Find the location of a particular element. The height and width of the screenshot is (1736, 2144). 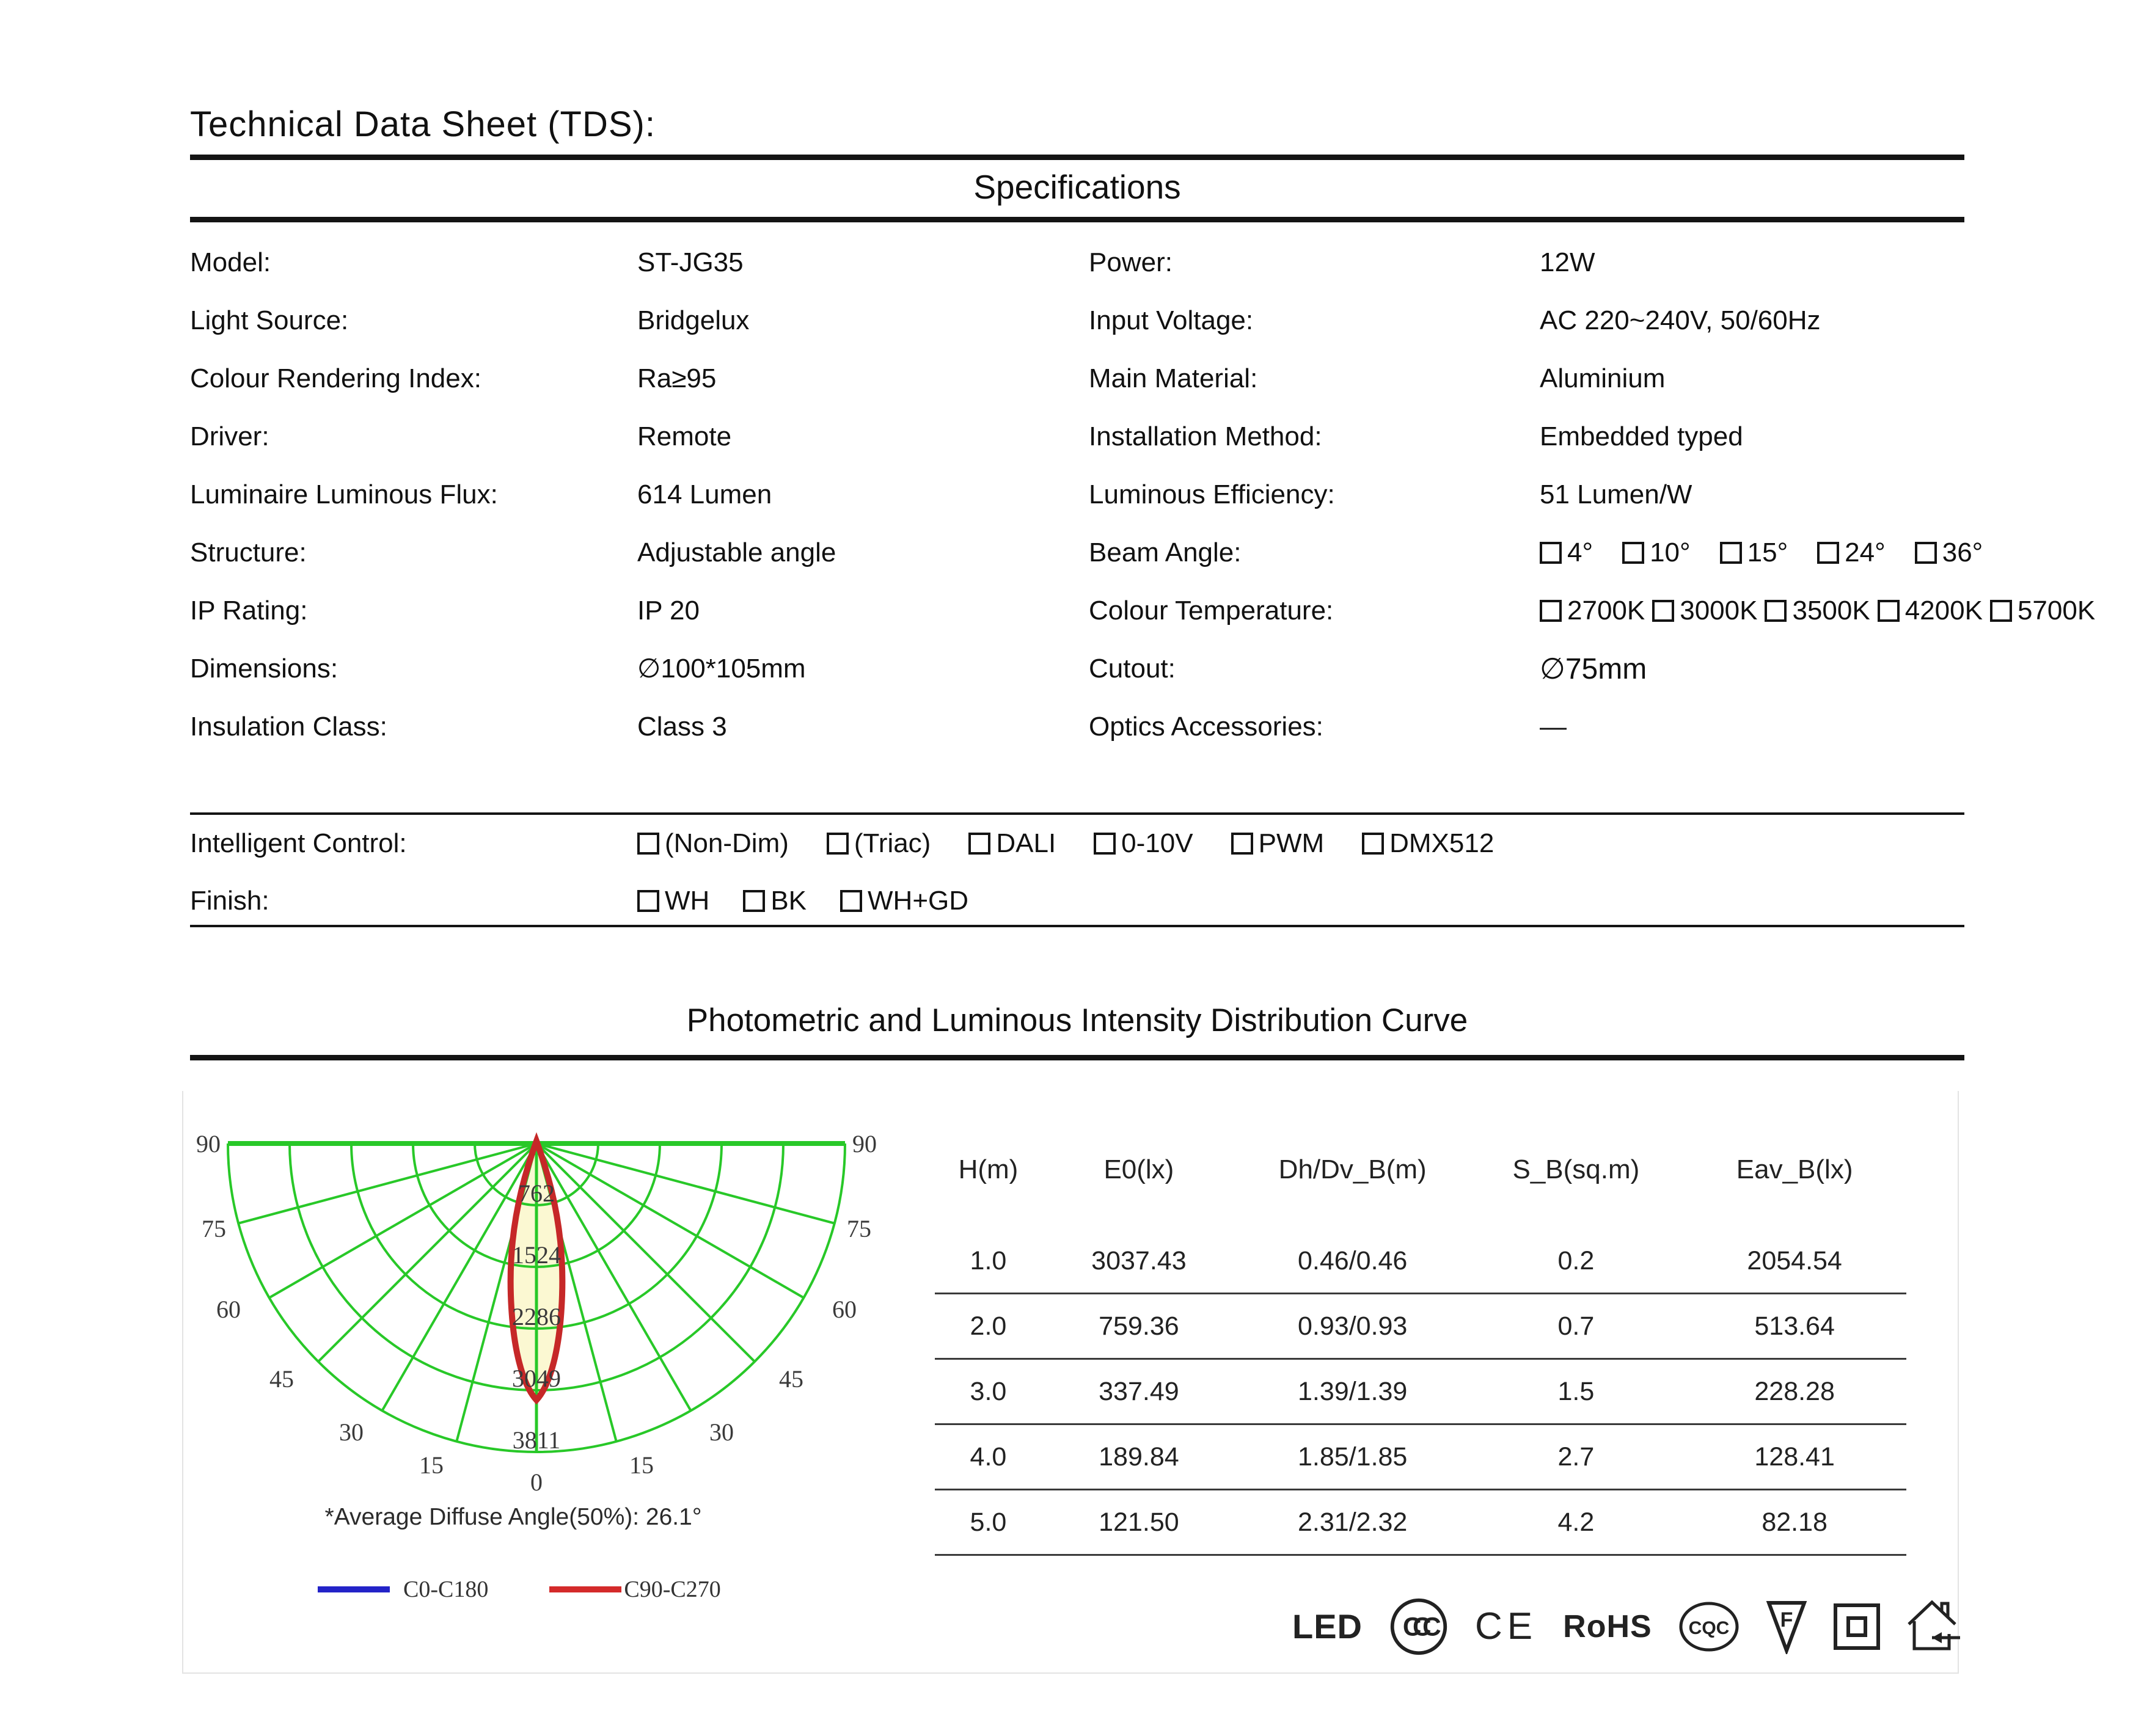

intelligent-control-options: (Non-Dim) (Triac) DALI 0-10V PWM DMX512 is located at coordinates (1376, 843).